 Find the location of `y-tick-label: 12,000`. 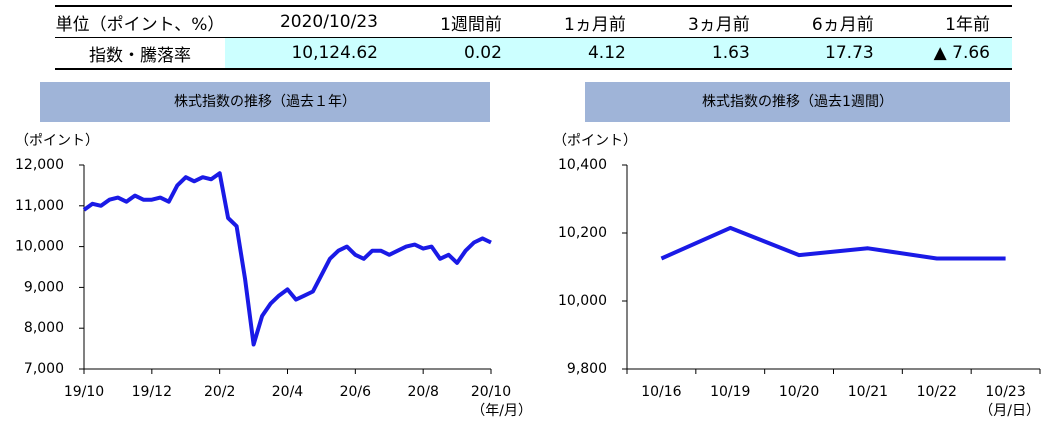

y-tick-label: 12,000 is located at coordinates (39, 165).